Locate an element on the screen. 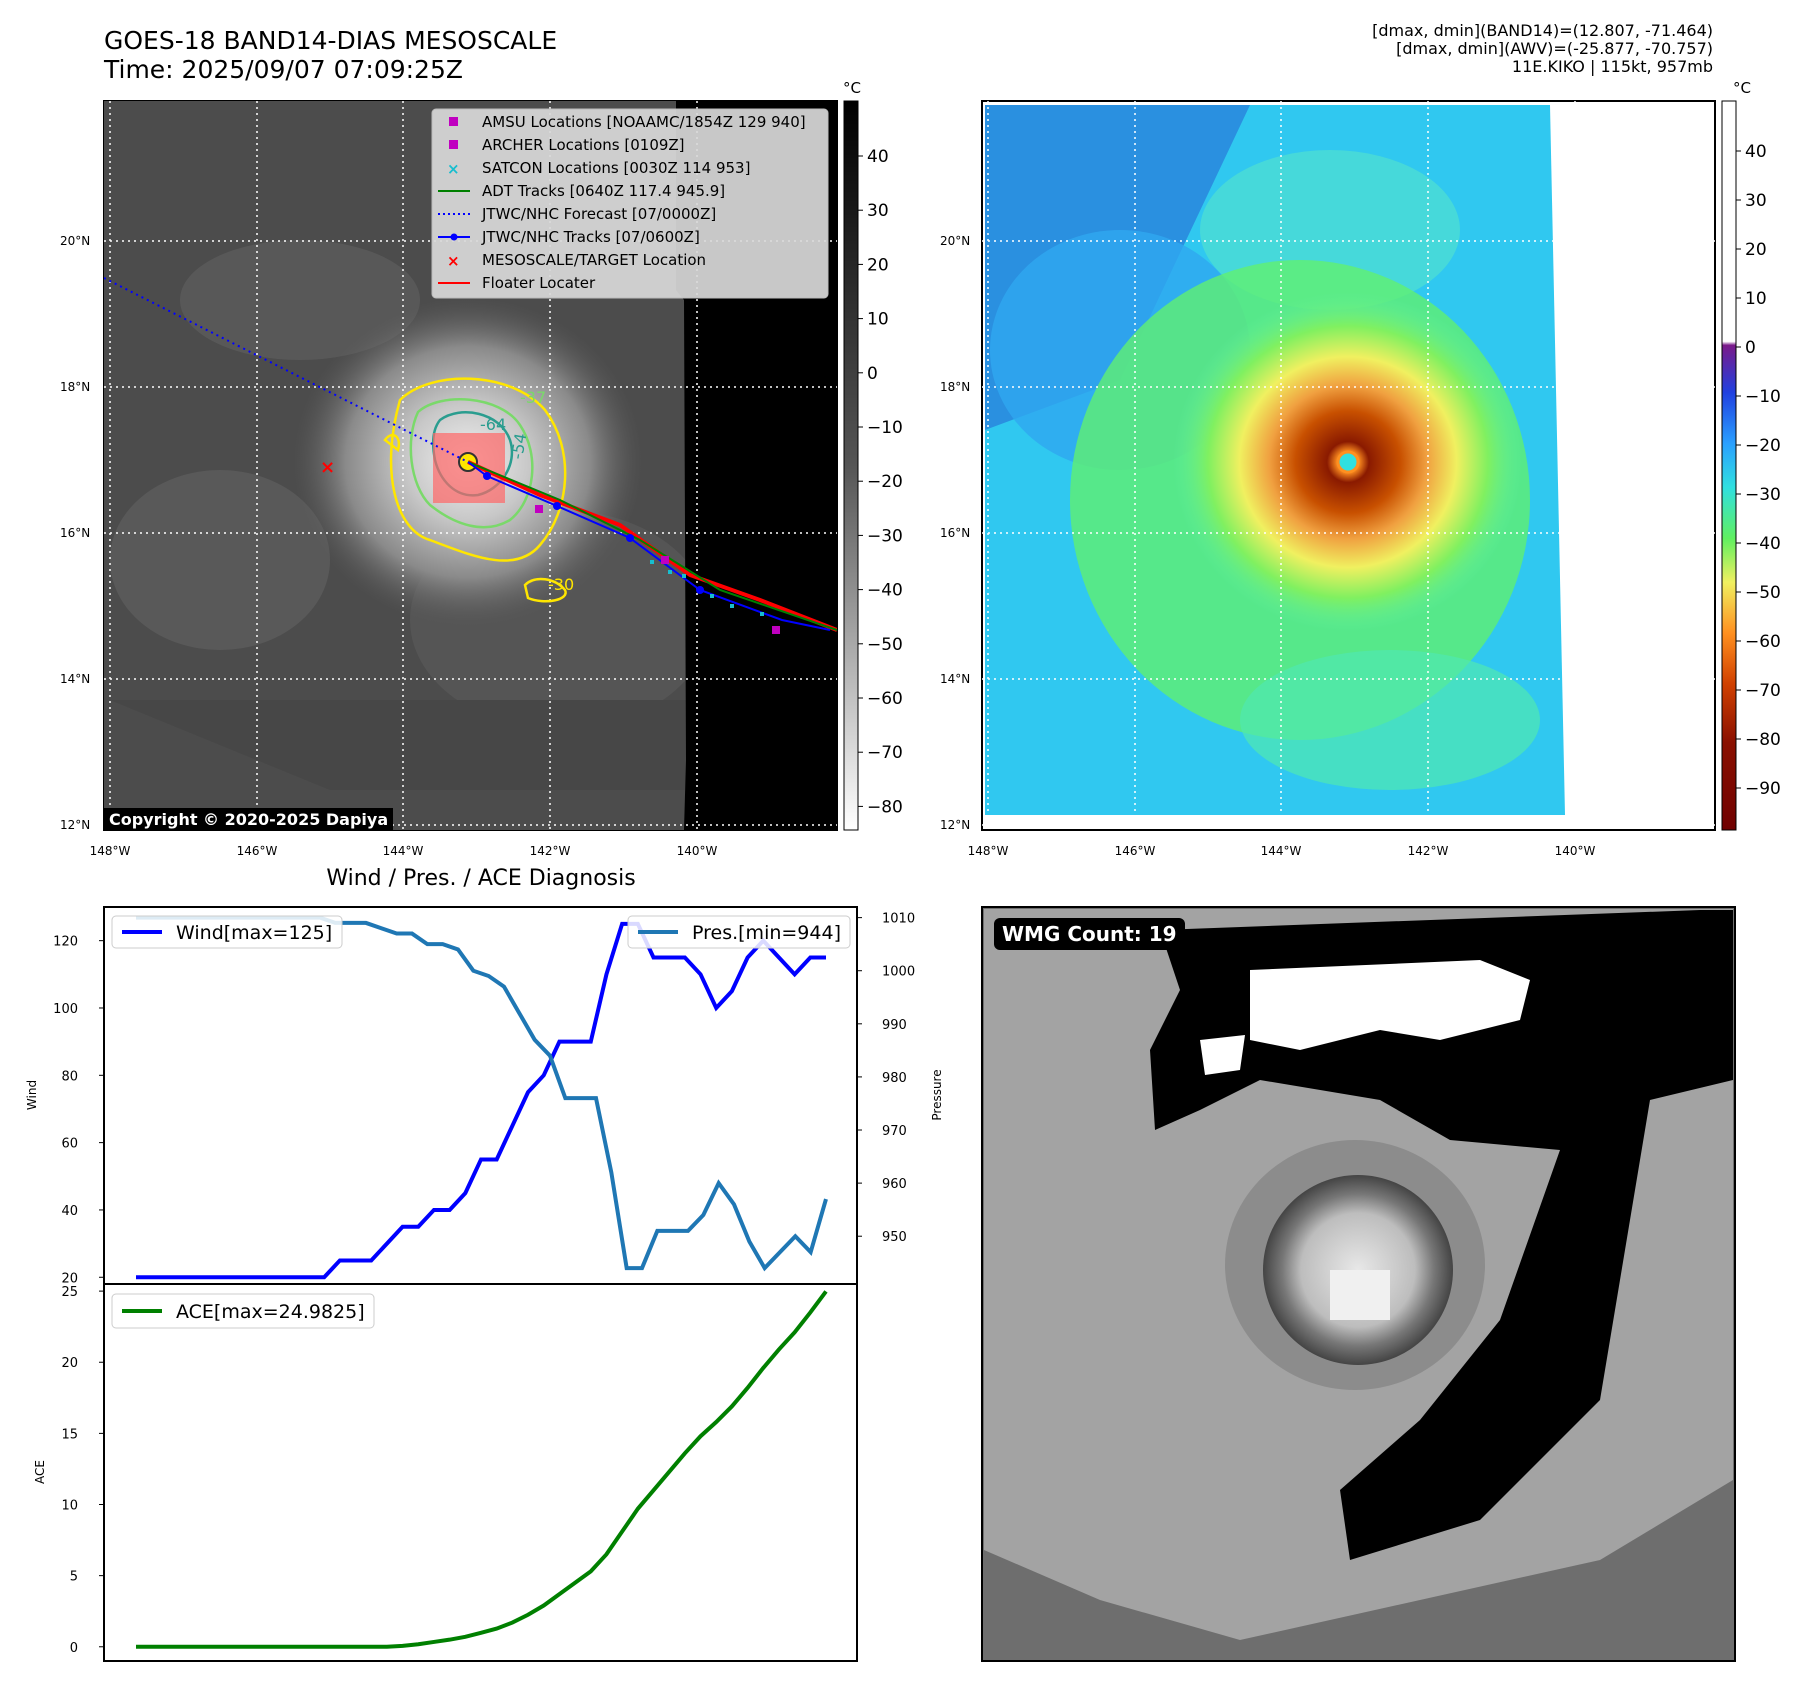  wind-axis-label: Wind is located at coordinates (32, 1095).